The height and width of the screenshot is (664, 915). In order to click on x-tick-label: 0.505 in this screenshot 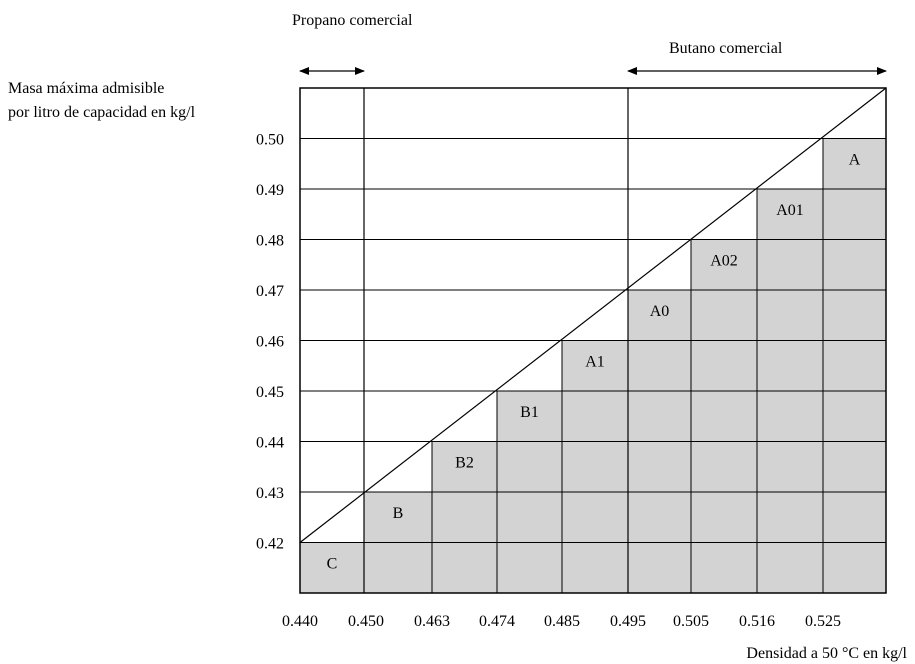, I will do `click(691, 621)`.